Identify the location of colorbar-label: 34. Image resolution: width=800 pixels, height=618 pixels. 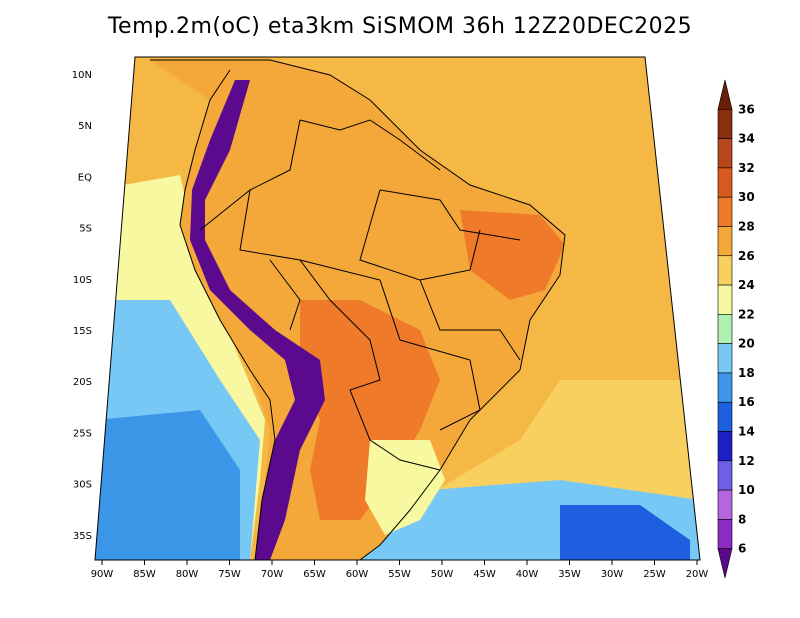
(746, 139).